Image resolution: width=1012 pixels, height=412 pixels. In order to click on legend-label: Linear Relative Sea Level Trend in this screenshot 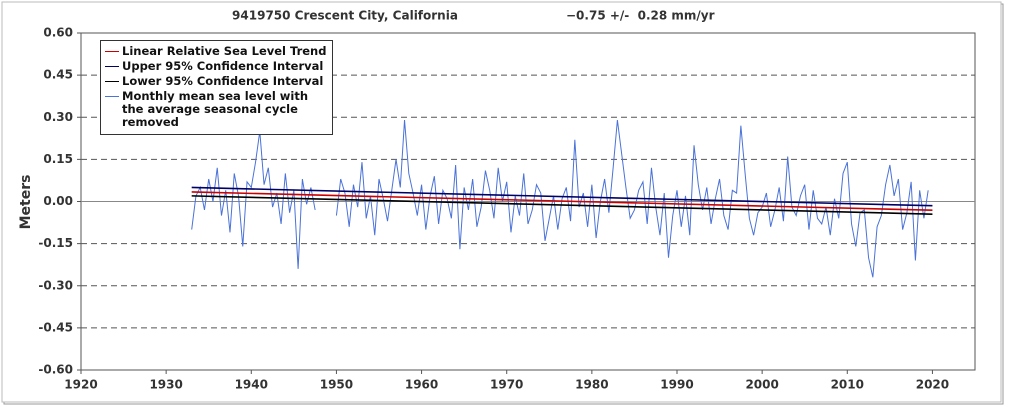, I will do `click(224, 51)`.